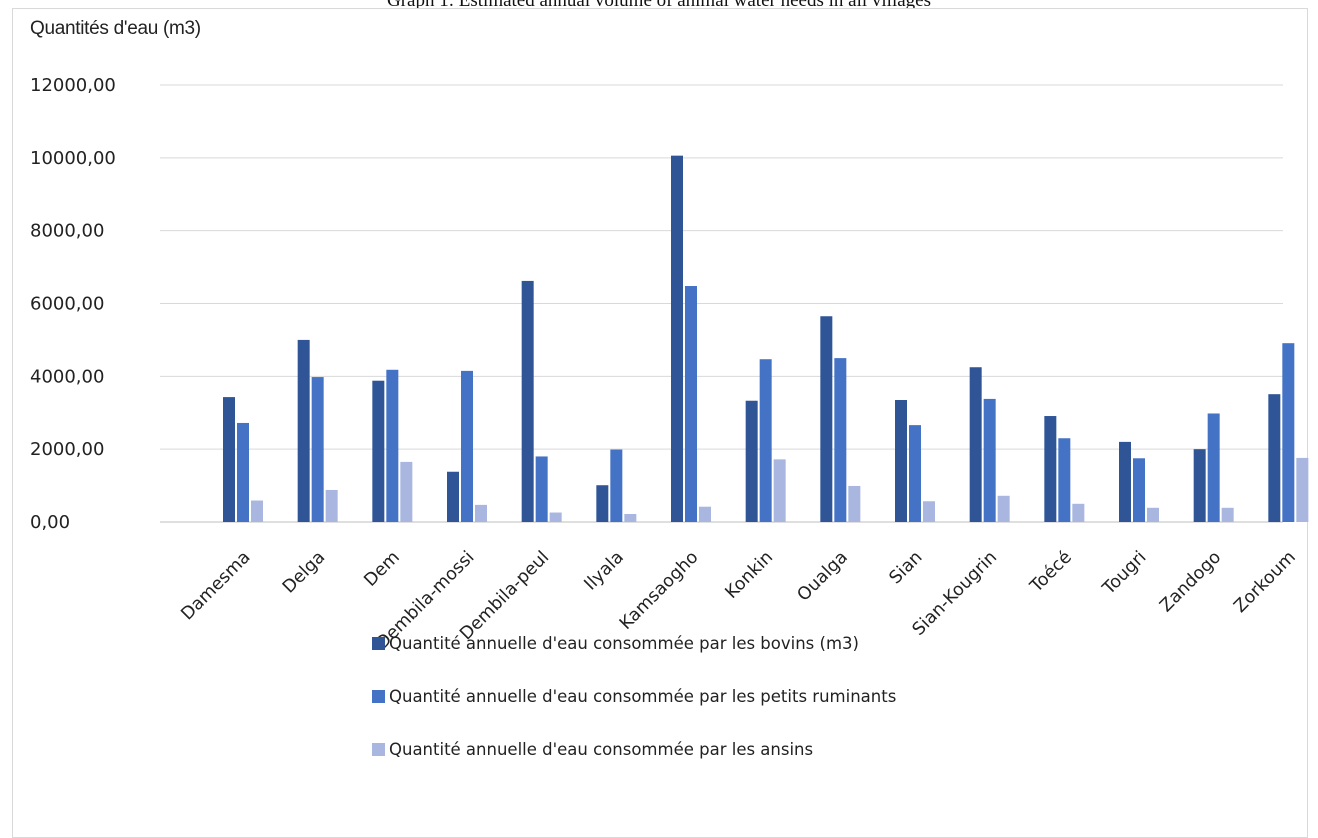  I want to click on y-tick-label: 0,00, so click(50, 522).